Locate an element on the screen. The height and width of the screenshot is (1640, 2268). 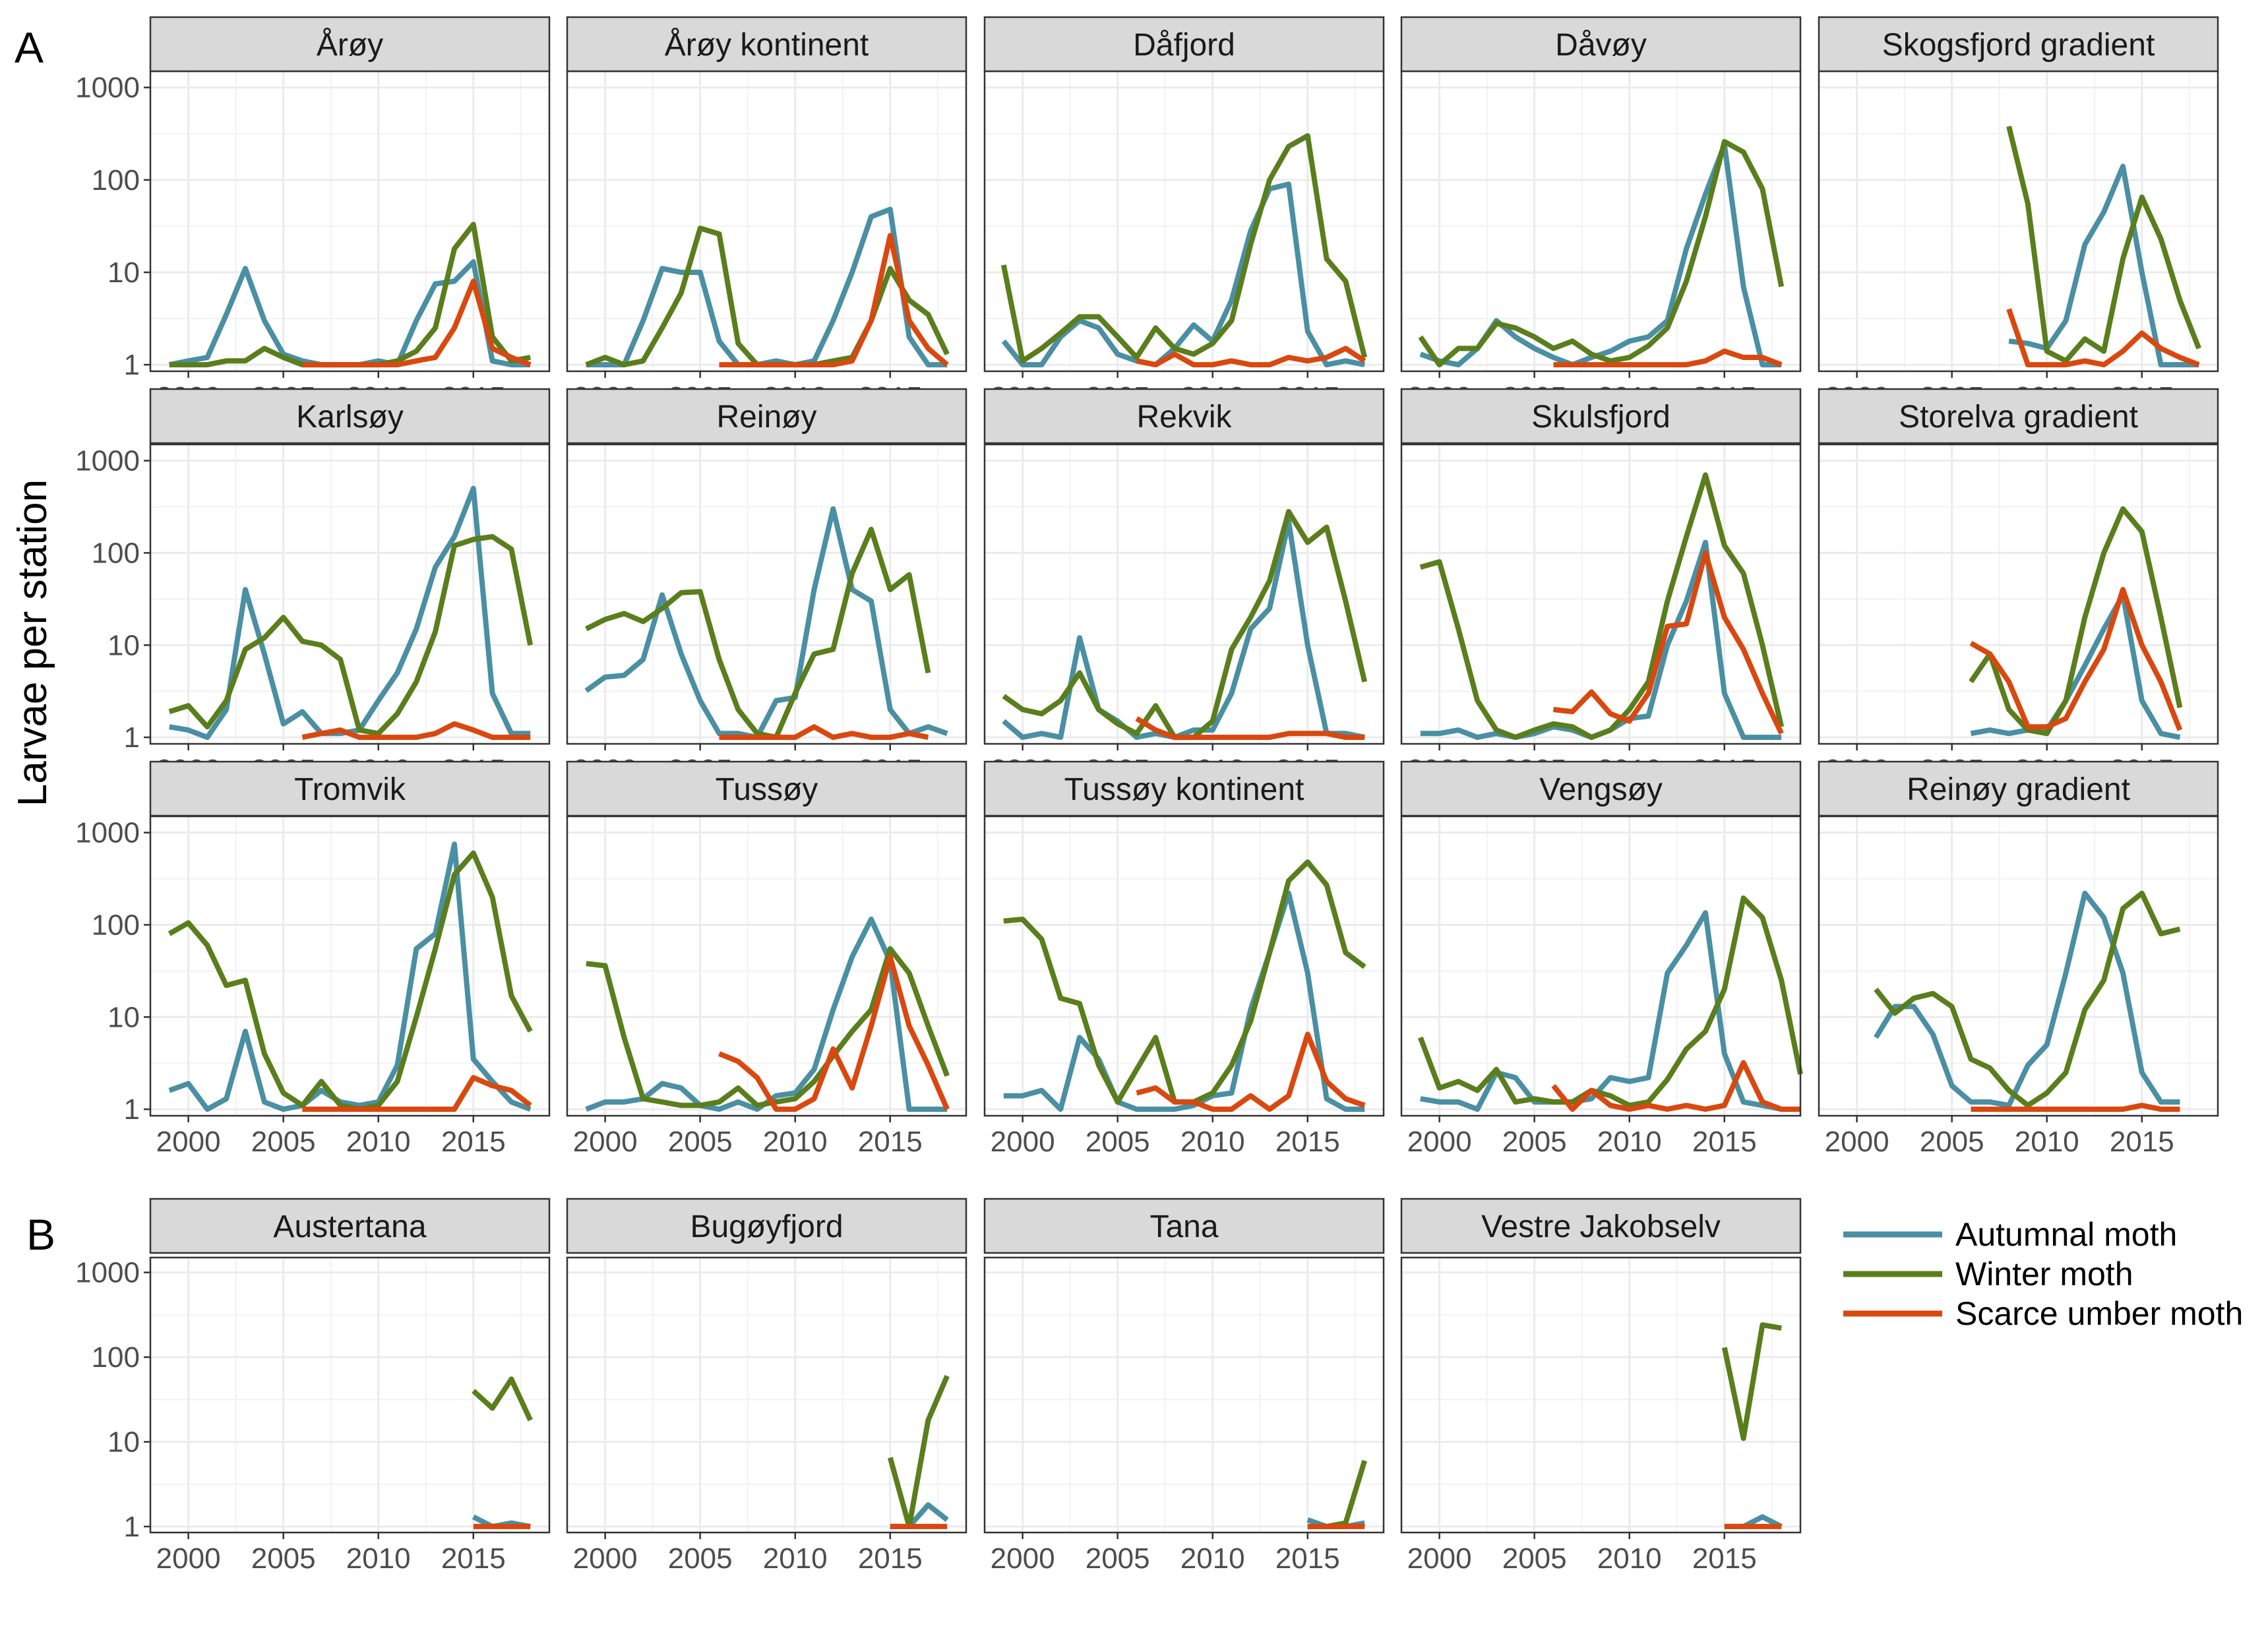
facet-title: Skulsfjord is located at coordinates (1601, 417).